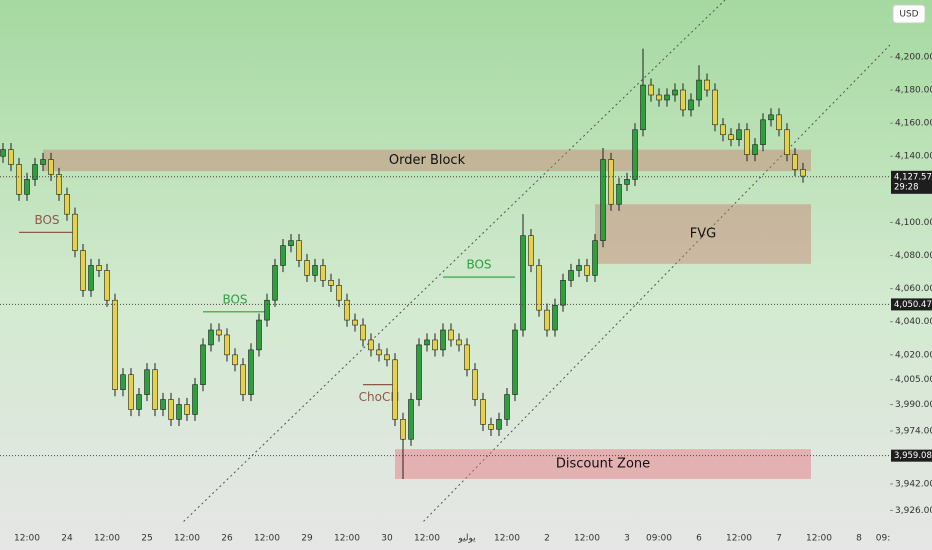  What do you see at coordinates (913, 511) in the screenshot?
I see `y-tick-label: 3,926.000` at bounding box center [913, 511].